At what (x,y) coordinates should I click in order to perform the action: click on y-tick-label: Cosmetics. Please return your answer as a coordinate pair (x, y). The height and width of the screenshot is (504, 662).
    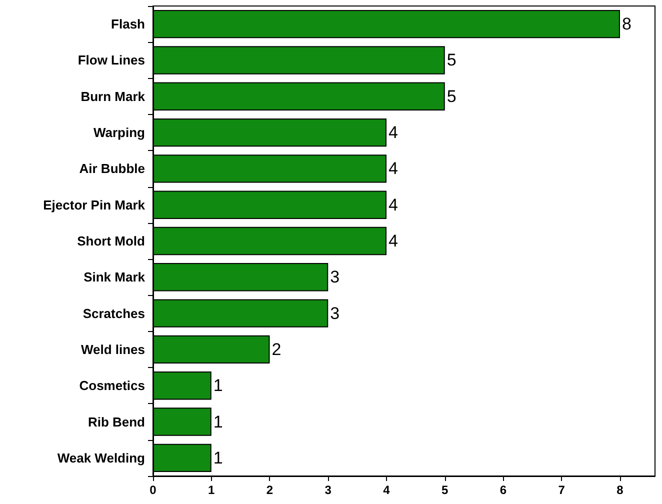
    Looking at the image, I should click on (112, 386).